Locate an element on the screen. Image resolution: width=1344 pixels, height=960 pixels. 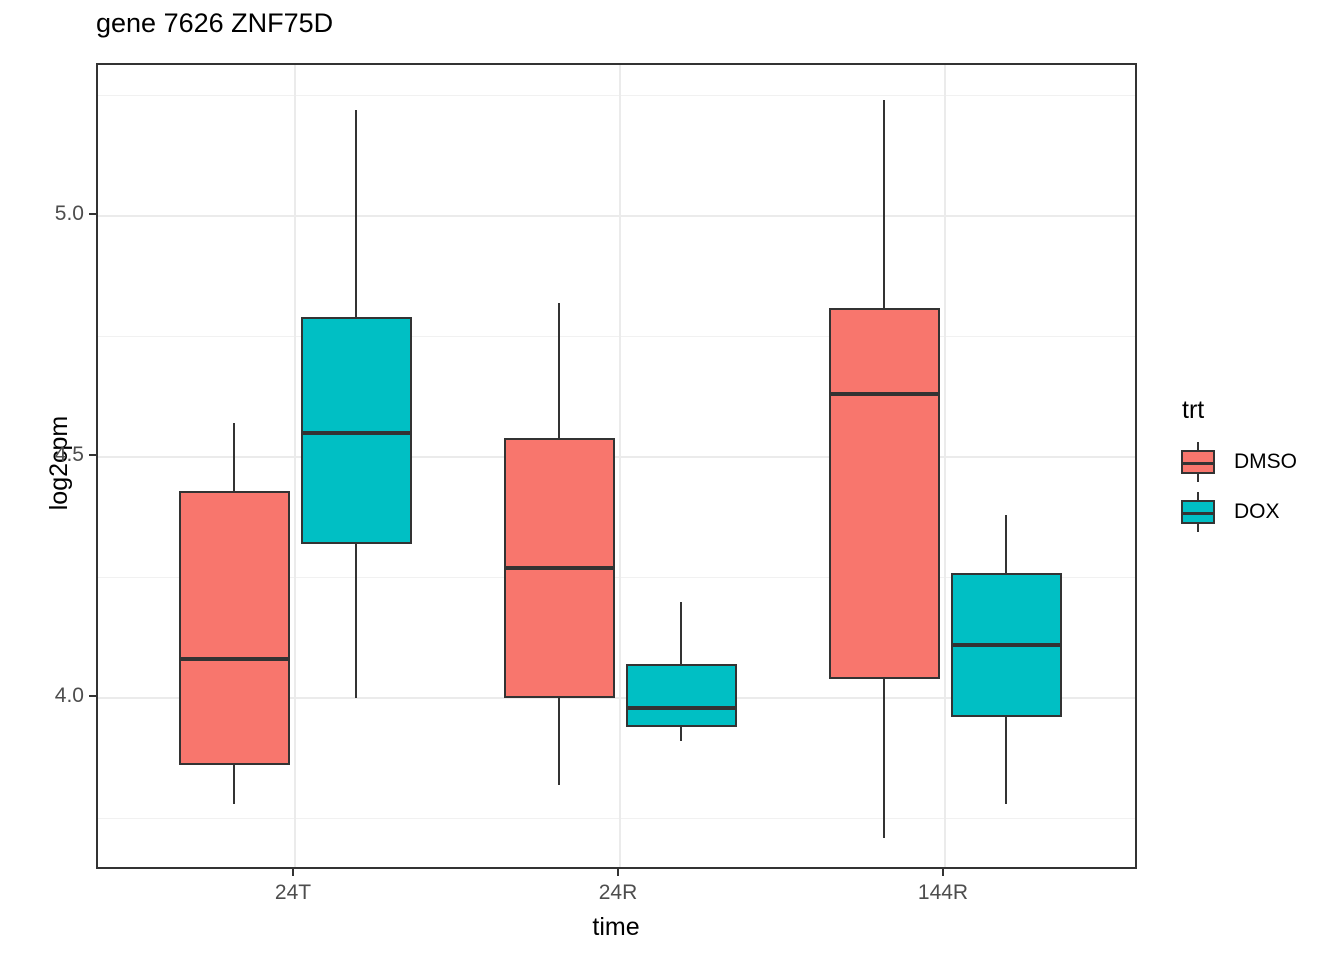
y-tick-label: 4.5 is located at coordinates (69, 454).